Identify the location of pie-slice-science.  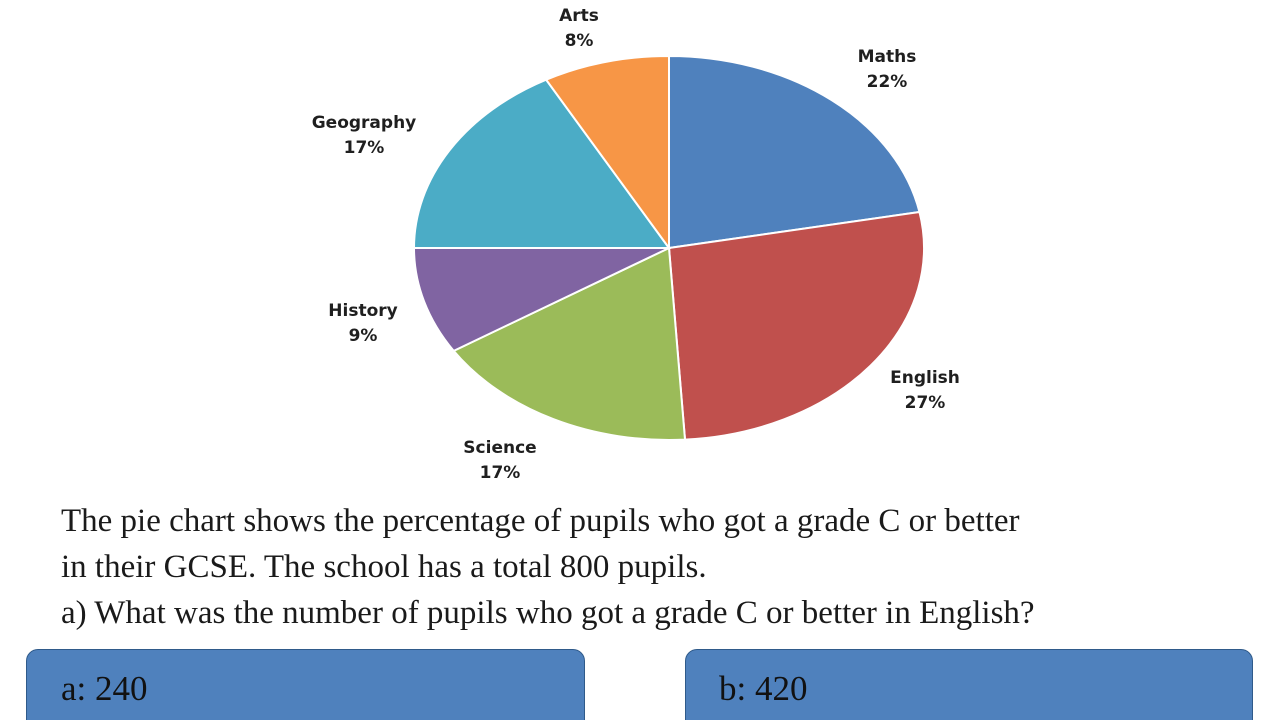
(569, 343).